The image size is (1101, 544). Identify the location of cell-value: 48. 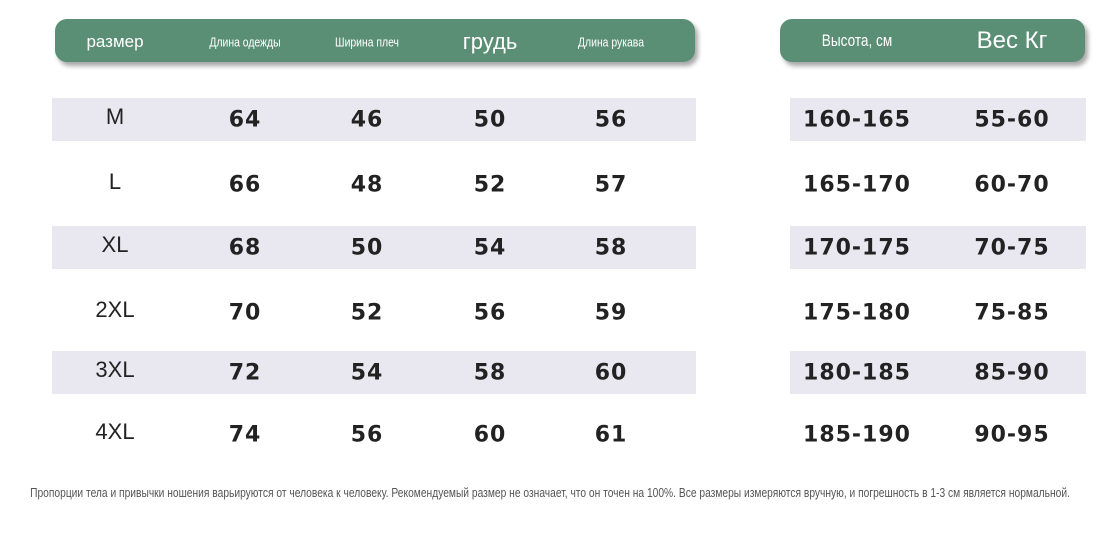
(367, 185).